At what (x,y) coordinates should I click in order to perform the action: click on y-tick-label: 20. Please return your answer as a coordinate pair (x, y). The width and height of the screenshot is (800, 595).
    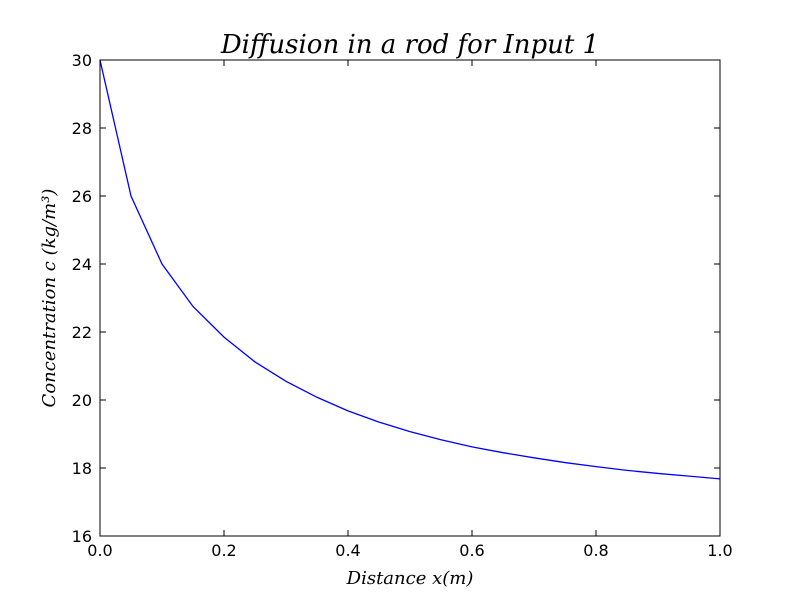
    Looking at the image, I should click on (82, 400).